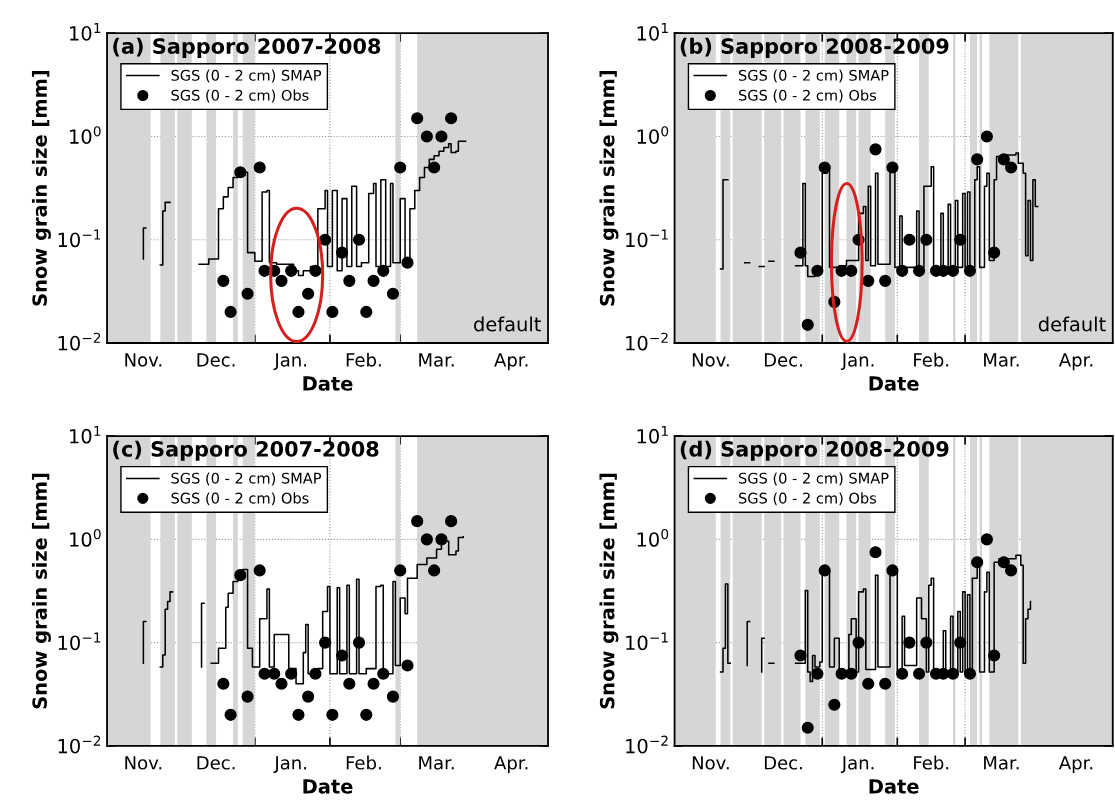 This screenshot has height=809, width=1115. Describe the element at coordinates (79, 238) in the screenshot. I see `y-tick-label: 10$^{−1}$` at that location.